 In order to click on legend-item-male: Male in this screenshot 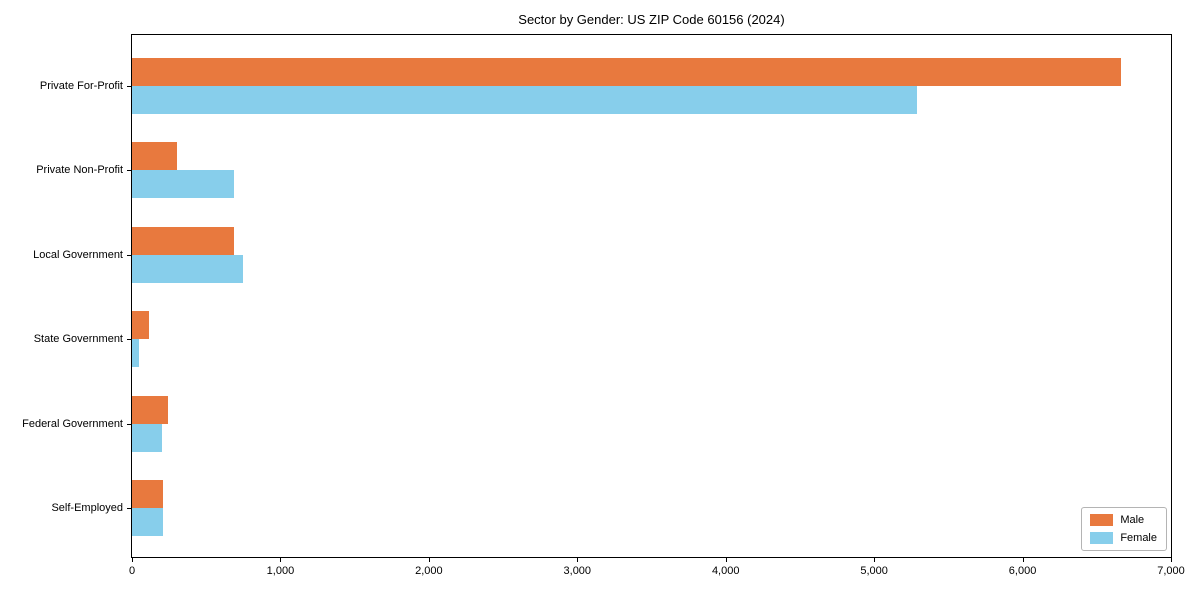, I will do `click(1123, 520)`.